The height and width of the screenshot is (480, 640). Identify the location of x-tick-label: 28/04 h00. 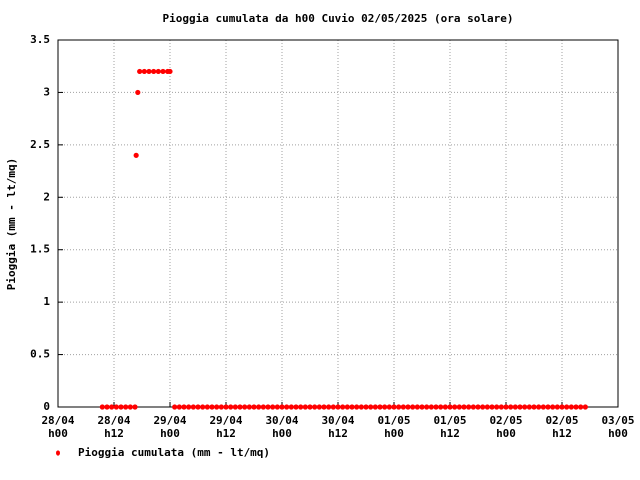
(58, 427).